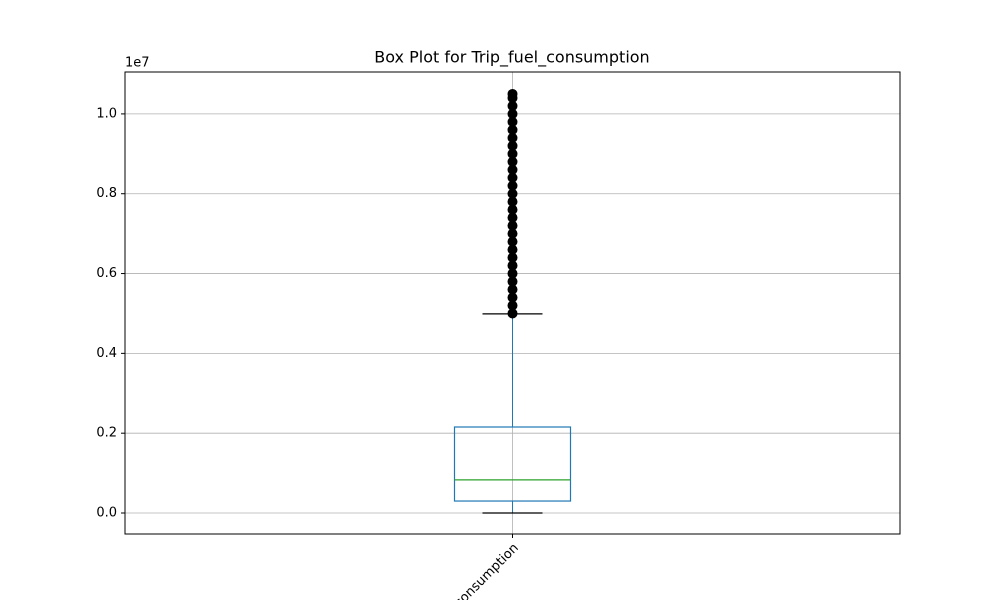 The width and height of the screenshot is (1000, 600). What do you see at coordinates (137, 63) in the screenshot?
I see `y-offset-label: 1e7` at bounding box center [137, 63].